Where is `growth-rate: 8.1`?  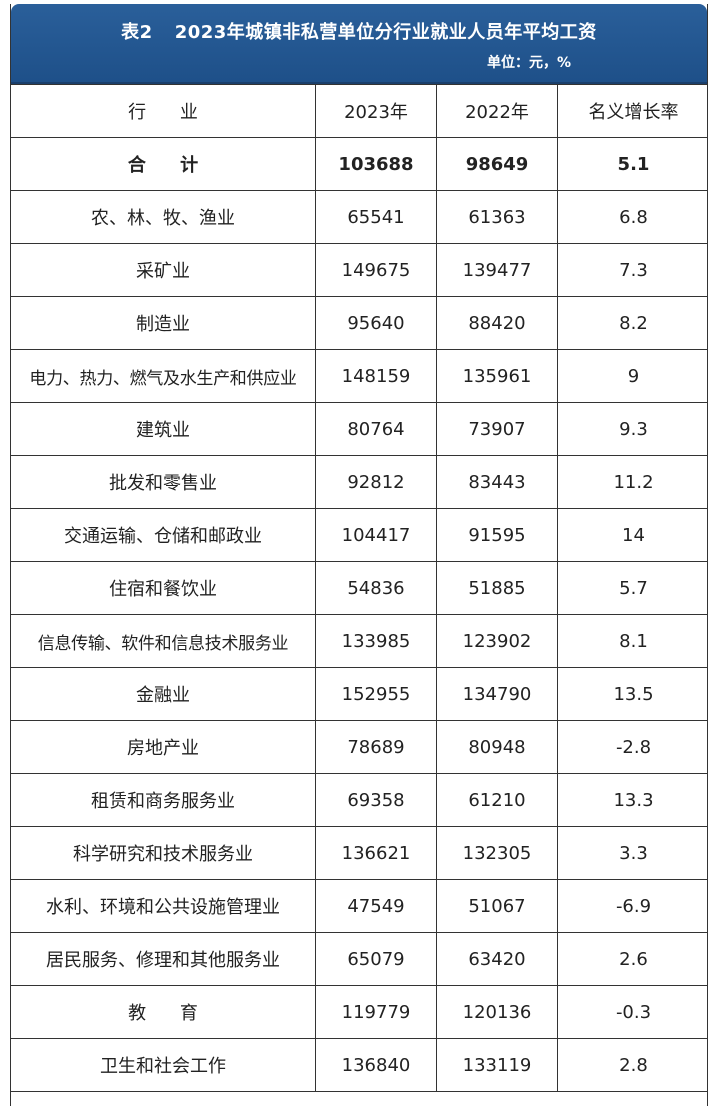
growth-rate: 8.1 is located at coordinates (632, 641).